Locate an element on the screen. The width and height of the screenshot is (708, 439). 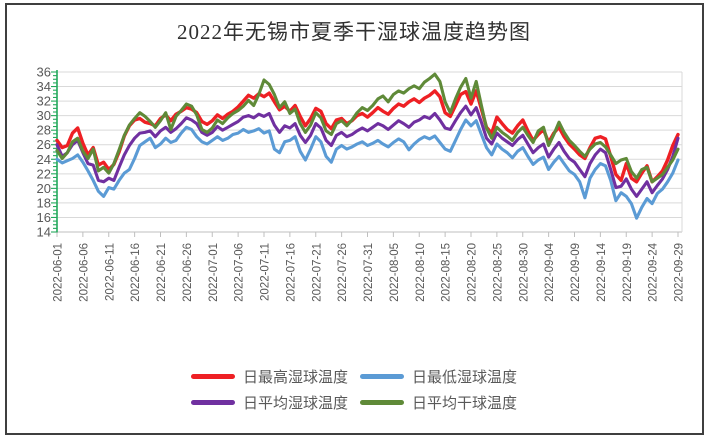
y-tick-label: 14 is located at coordinates (44, 232).